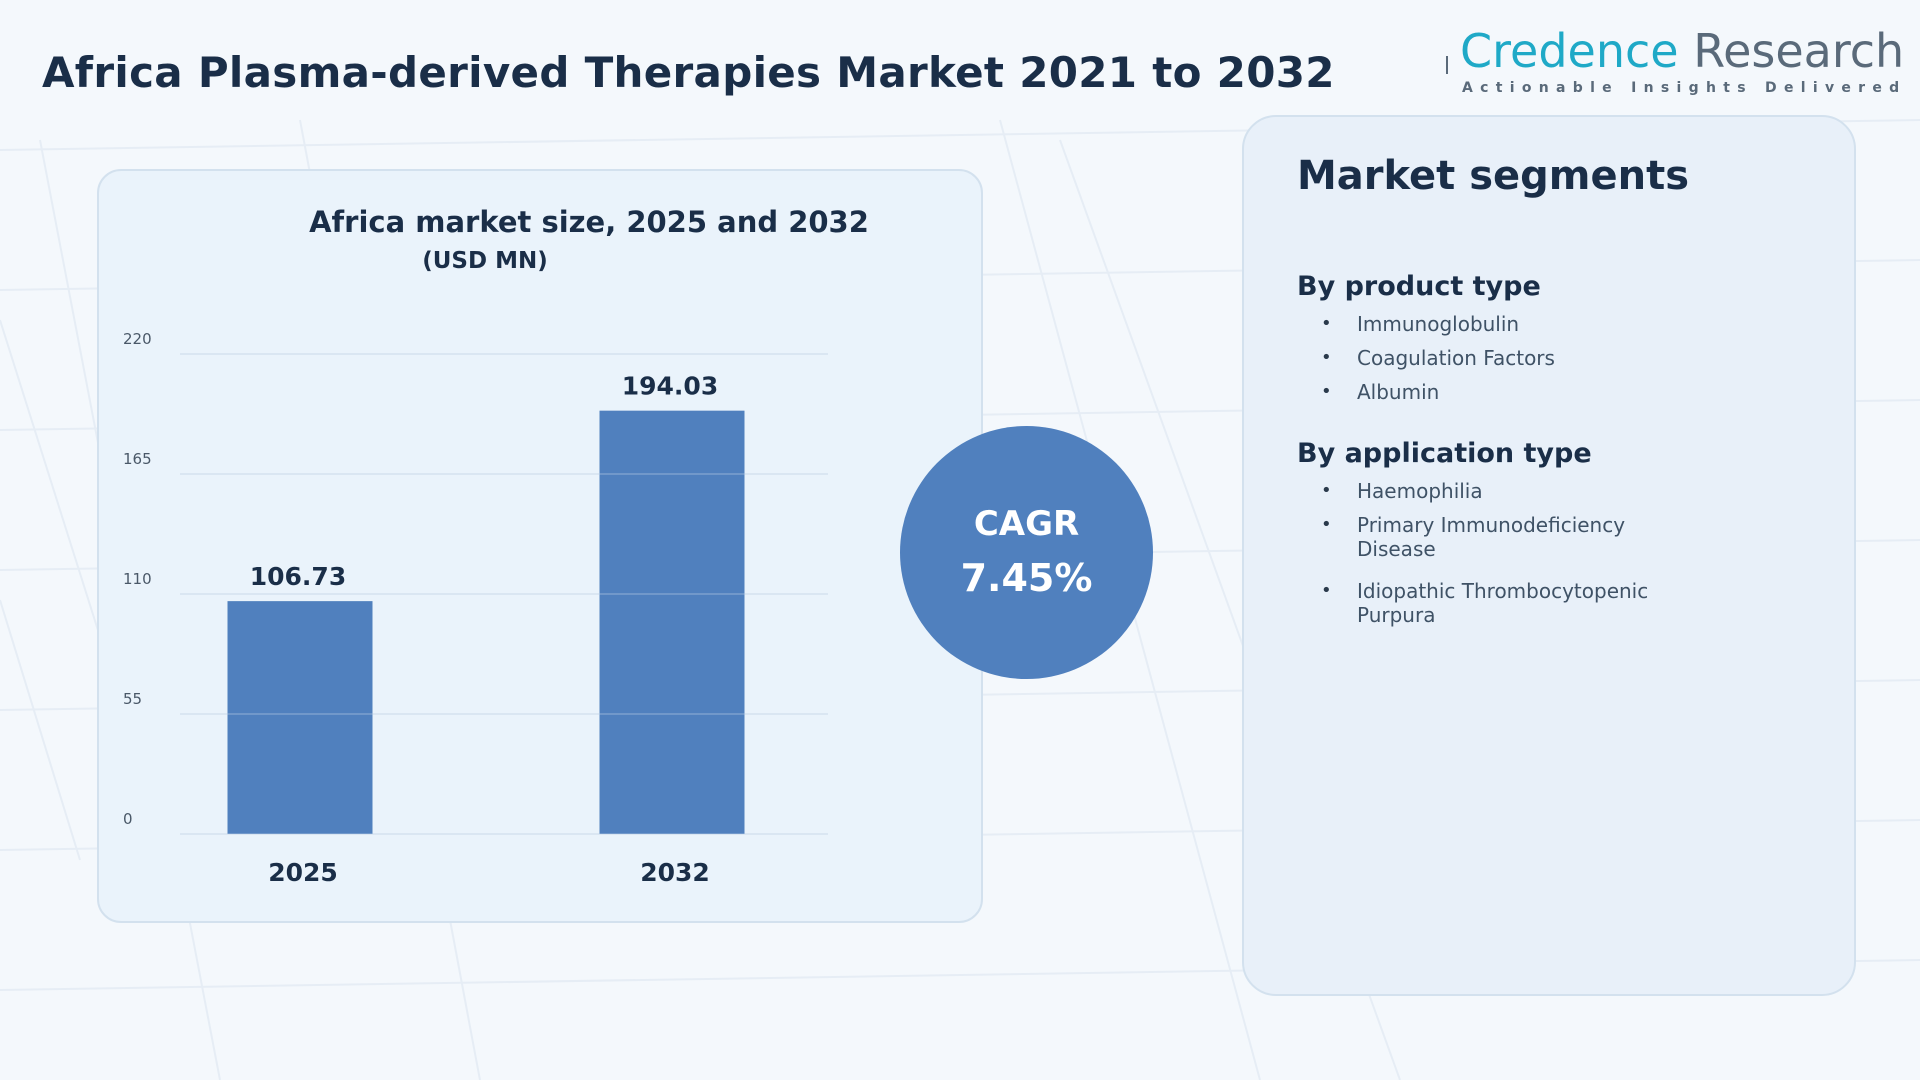 The height and width of the screenshot is (1080, 1920). Describe the element at coordinates (137, 579) in the screenshot. I see `y-tick-label: 110` at that location.